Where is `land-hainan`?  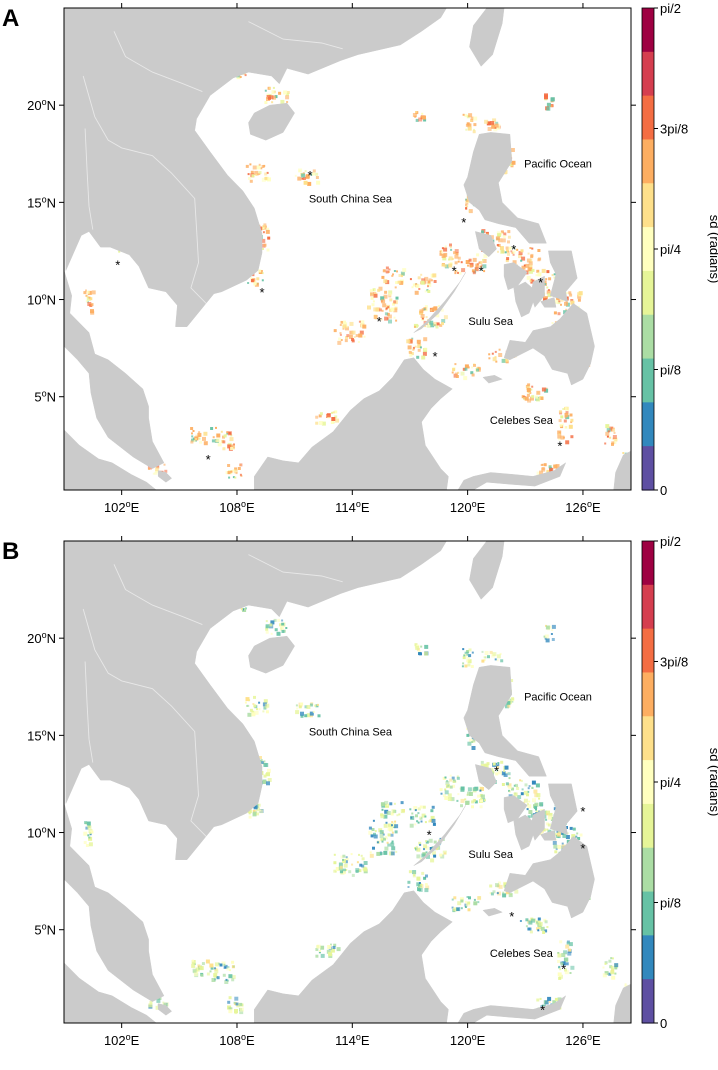
land-hainan is located at coordinates (271, 121).